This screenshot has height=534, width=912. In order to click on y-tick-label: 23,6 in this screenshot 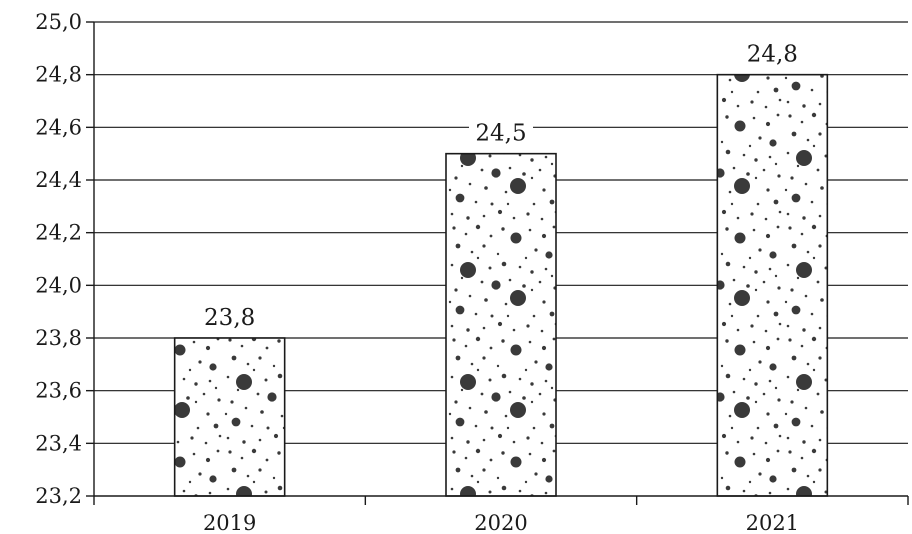, I will do `click(58, 391)`.